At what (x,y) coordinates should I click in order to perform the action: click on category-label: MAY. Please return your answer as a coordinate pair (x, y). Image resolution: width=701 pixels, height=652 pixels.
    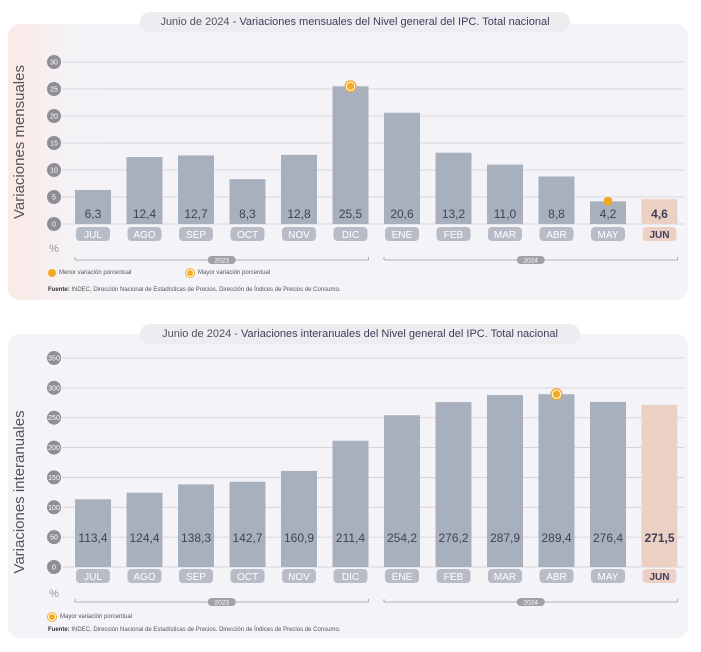
    Looking at the image, I should click on (608, 577).